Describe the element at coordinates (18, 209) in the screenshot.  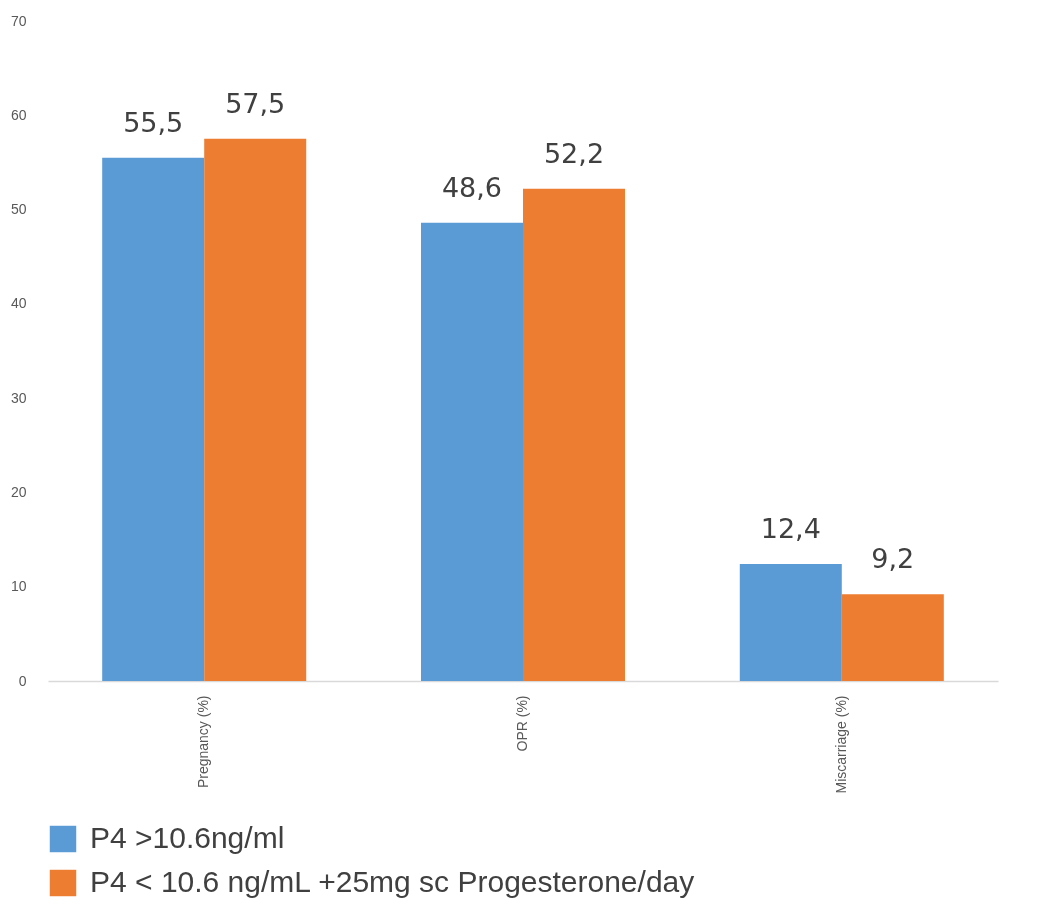
I see `y-tick-label: 50` at that location.